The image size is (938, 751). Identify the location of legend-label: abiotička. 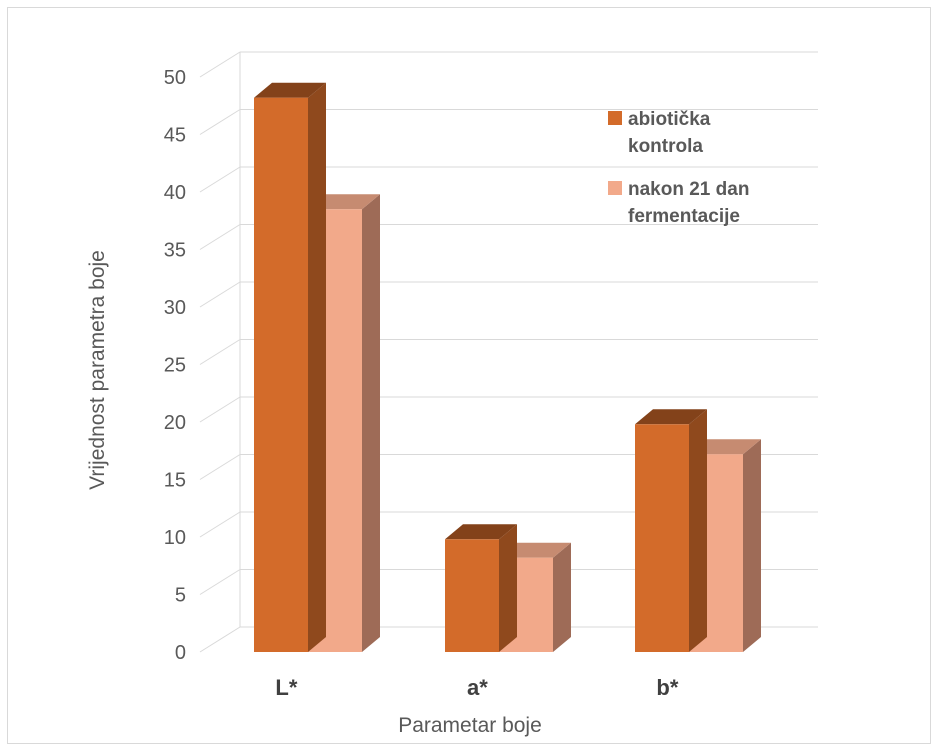
(669, 119).